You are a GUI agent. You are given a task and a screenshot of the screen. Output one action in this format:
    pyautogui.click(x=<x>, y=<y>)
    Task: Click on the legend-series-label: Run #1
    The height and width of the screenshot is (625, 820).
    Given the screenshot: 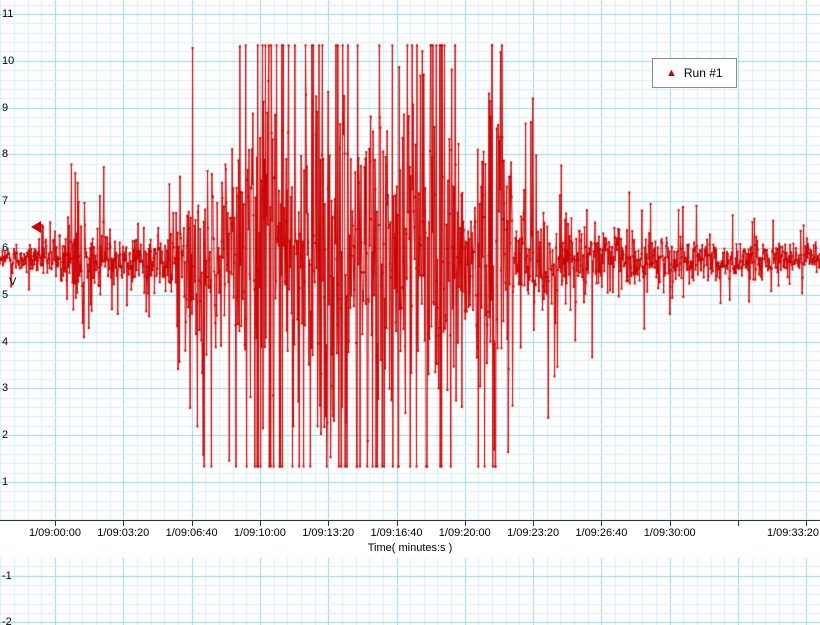 What is the action you would take?
    pyautogui.click(x=703, y=73)
    